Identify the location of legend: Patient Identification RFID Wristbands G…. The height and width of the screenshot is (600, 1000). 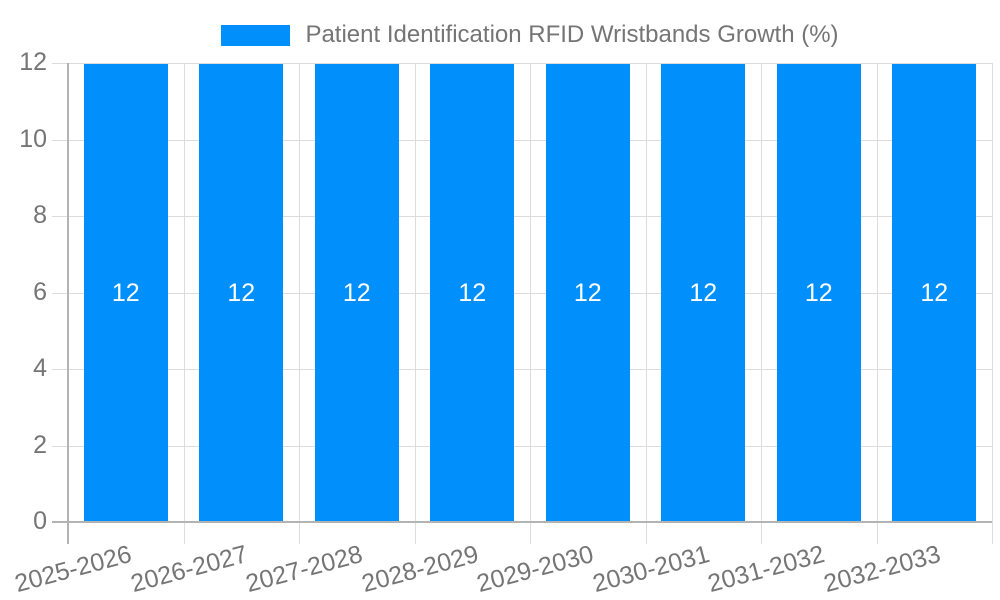
(530, 35).